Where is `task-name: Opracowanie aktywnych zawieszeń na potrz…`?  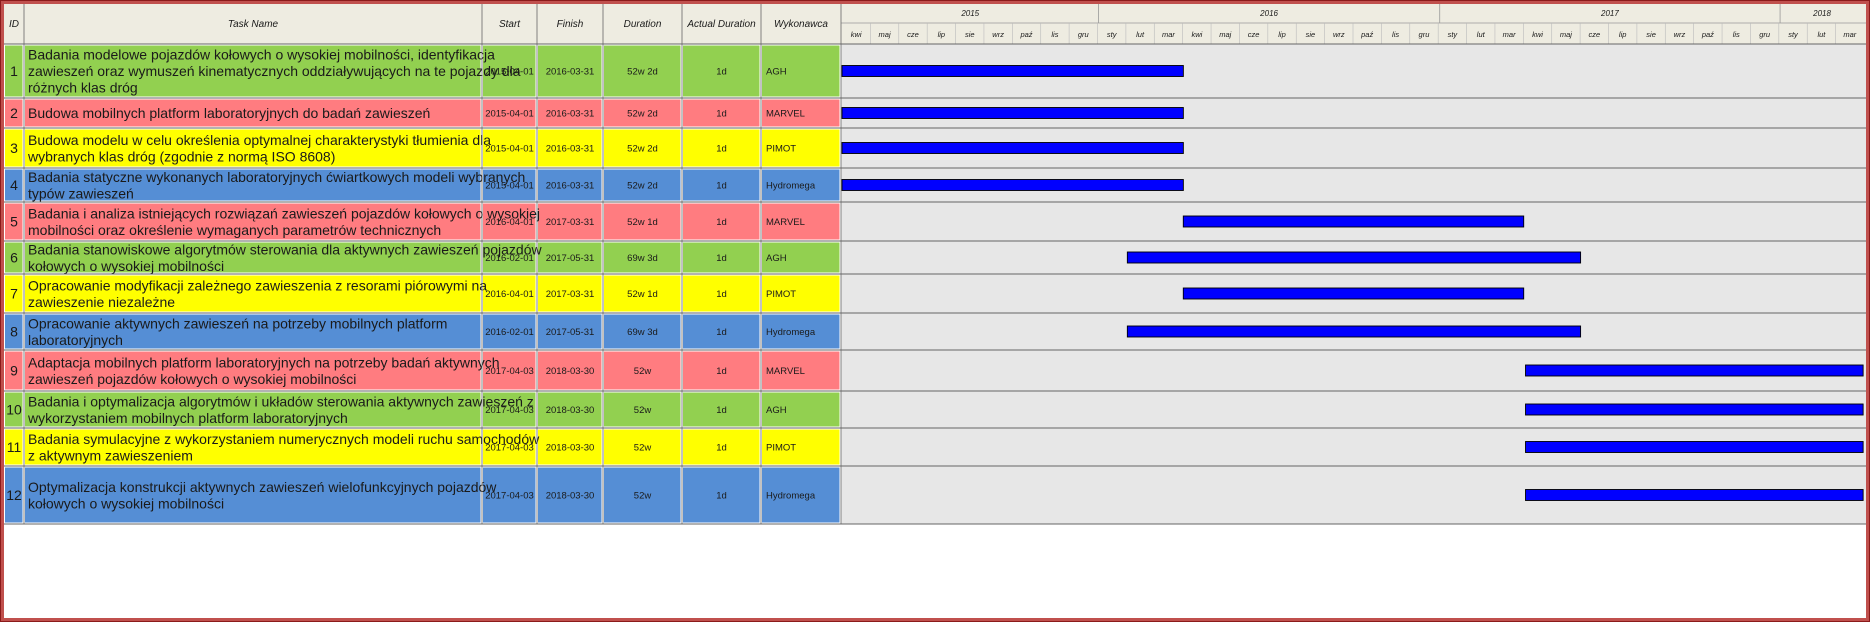 task-name: Opracowanie aktywnych zawieszeń na potrz… is located at coordinates (237, 323).